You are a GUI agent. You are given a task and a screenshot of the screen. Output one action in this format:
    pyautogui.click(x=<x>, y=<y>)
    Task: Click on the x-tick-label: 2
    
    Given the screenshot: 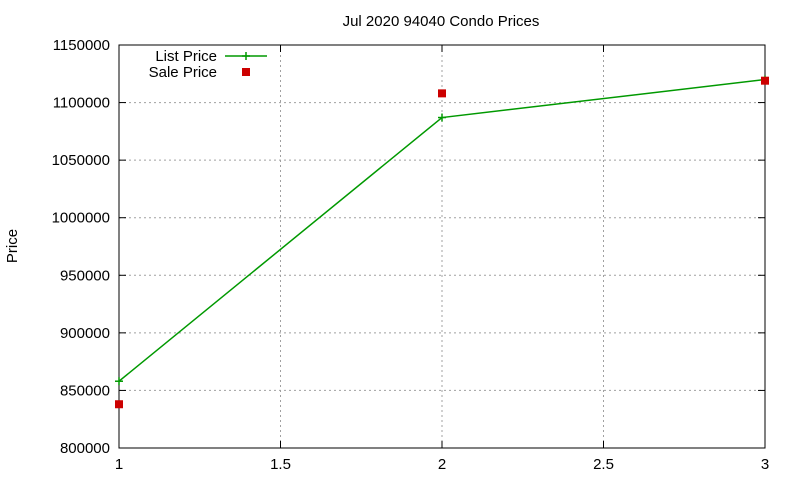 What is the action you would take?
    pyautogui.click(x=442, y=464)
    